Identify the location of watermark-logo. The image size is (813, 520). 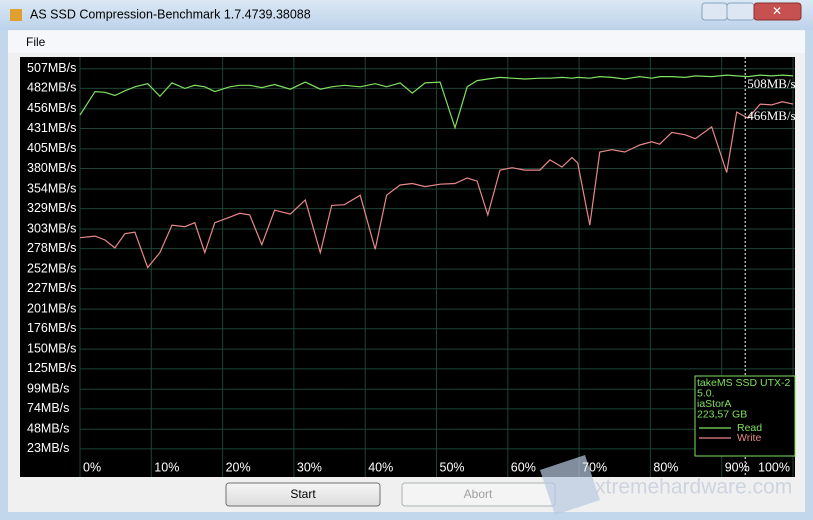
(570, 485).